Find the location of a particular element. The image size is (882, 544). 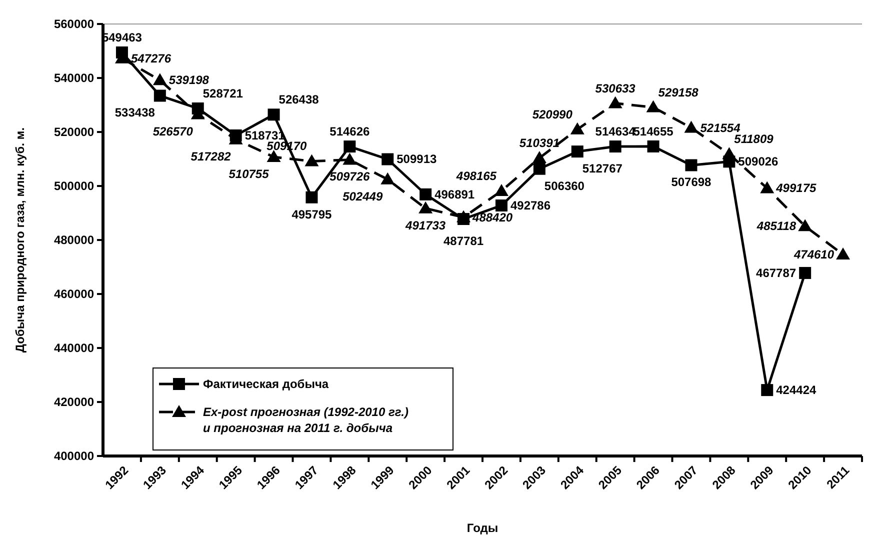

y-tick-label: 440000 is located at coordinates (74, 348).